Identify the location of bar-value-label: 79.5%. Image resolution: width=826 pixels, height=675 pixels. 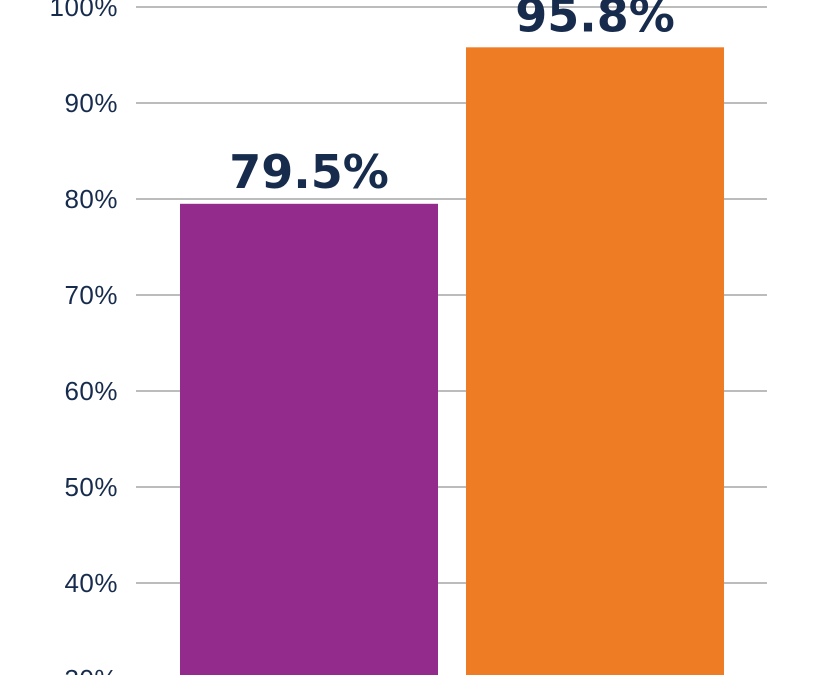
(309, 172).